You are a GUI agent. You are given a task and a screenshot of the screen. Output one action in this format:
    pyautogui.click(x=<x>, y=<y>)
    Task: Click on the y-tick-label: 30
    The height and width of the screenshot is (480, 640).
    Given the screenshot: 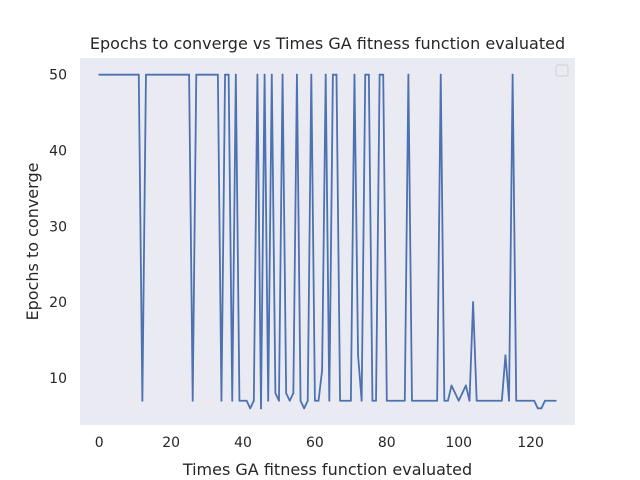 What is the action you would take?
    pyautogui.click(x=58, y=227)
    